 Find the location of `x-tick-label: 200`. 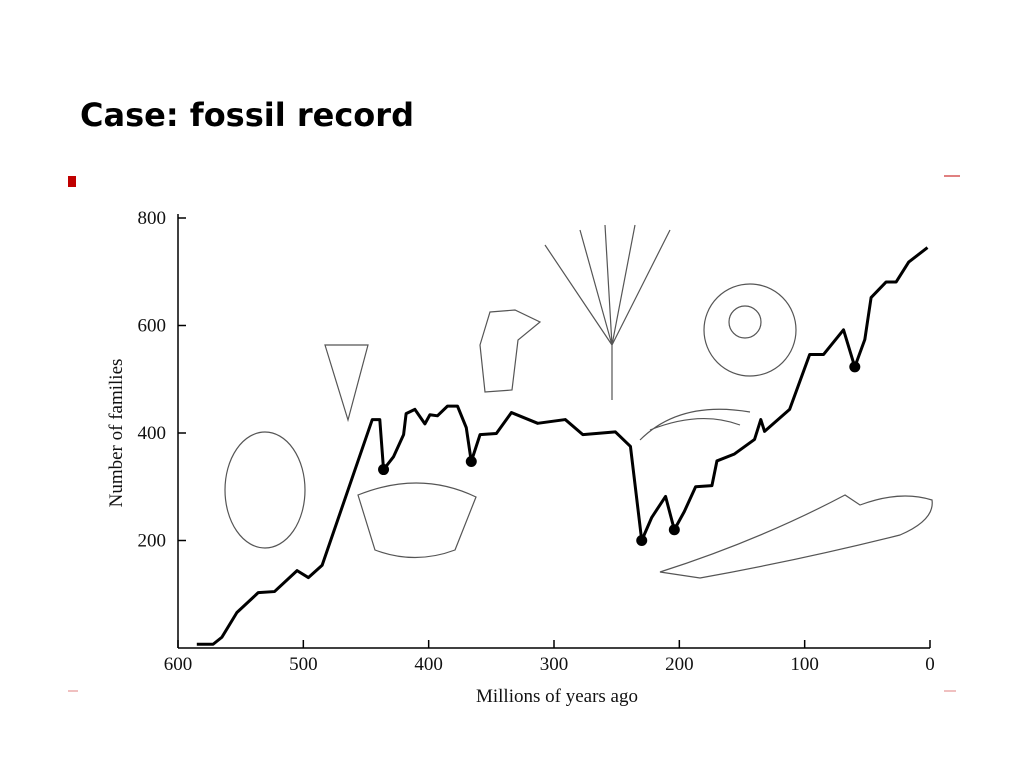

x-tick-label: 200 is located at coordinates (679, 664).